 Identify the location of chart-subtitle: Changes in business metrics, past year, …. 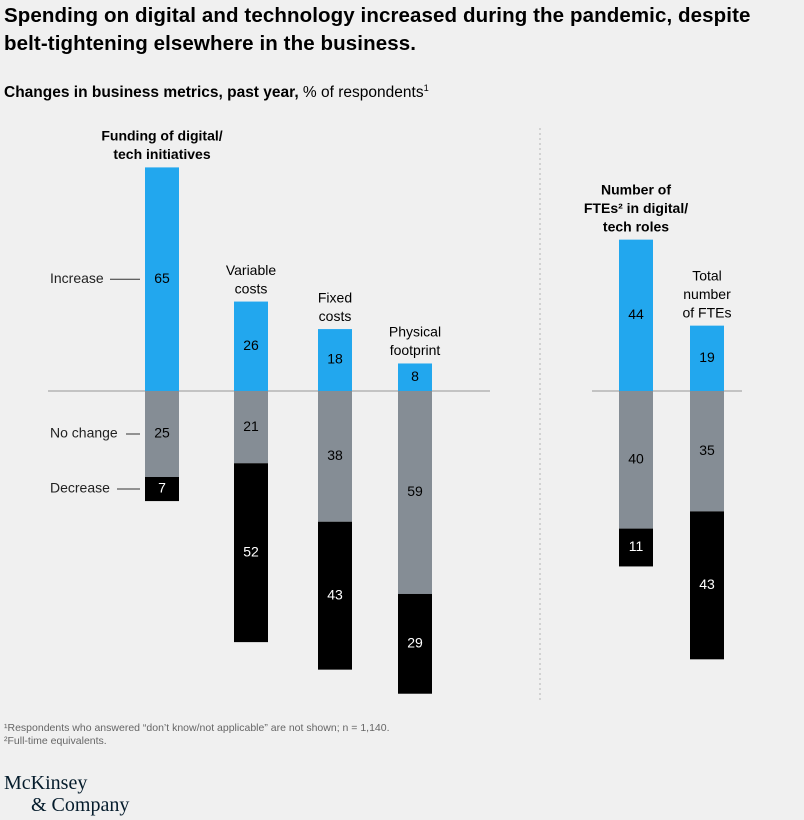
(216, 90).